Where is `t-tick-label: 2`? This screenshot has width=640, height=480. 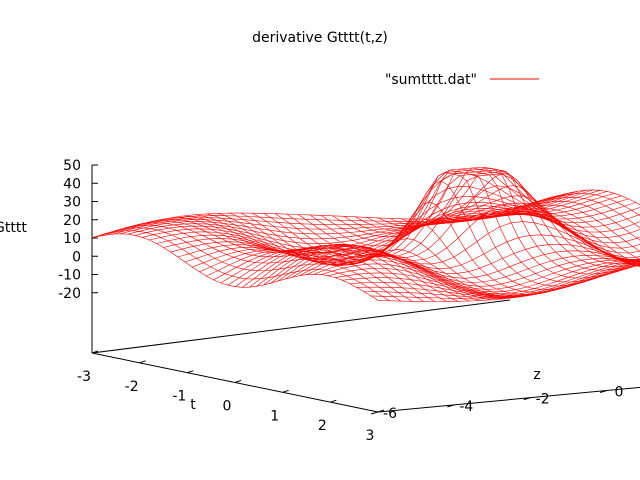 t-tick-label: 2 is located at coordinates (322, 426).